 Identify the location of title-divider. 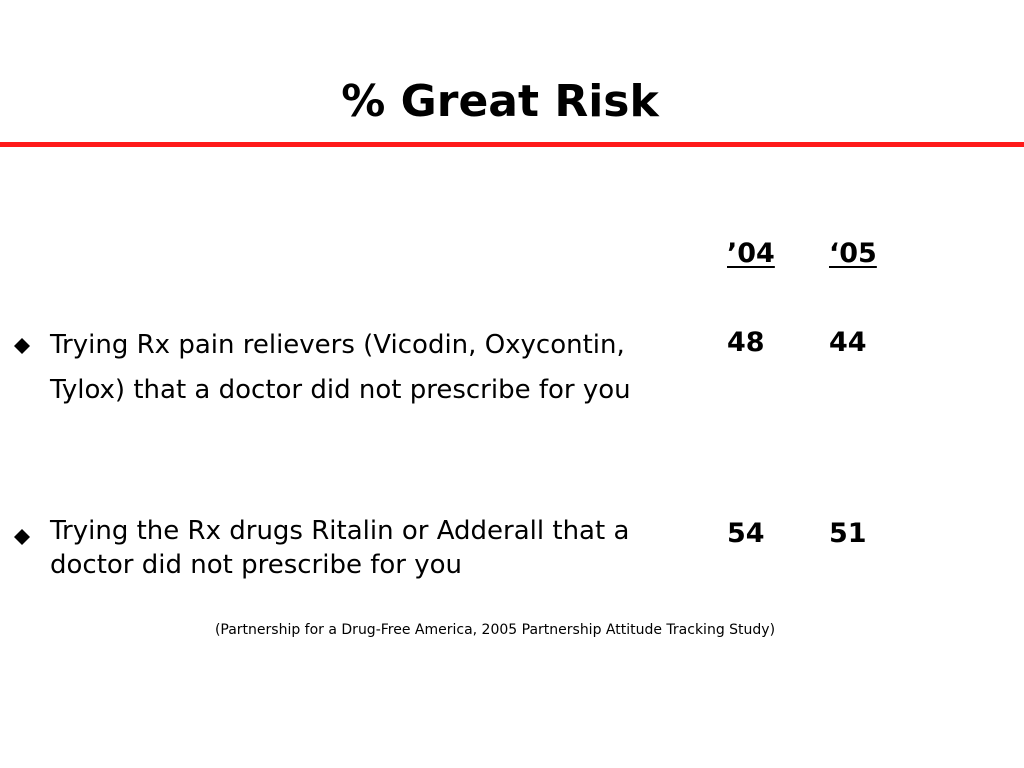
(512, 144).